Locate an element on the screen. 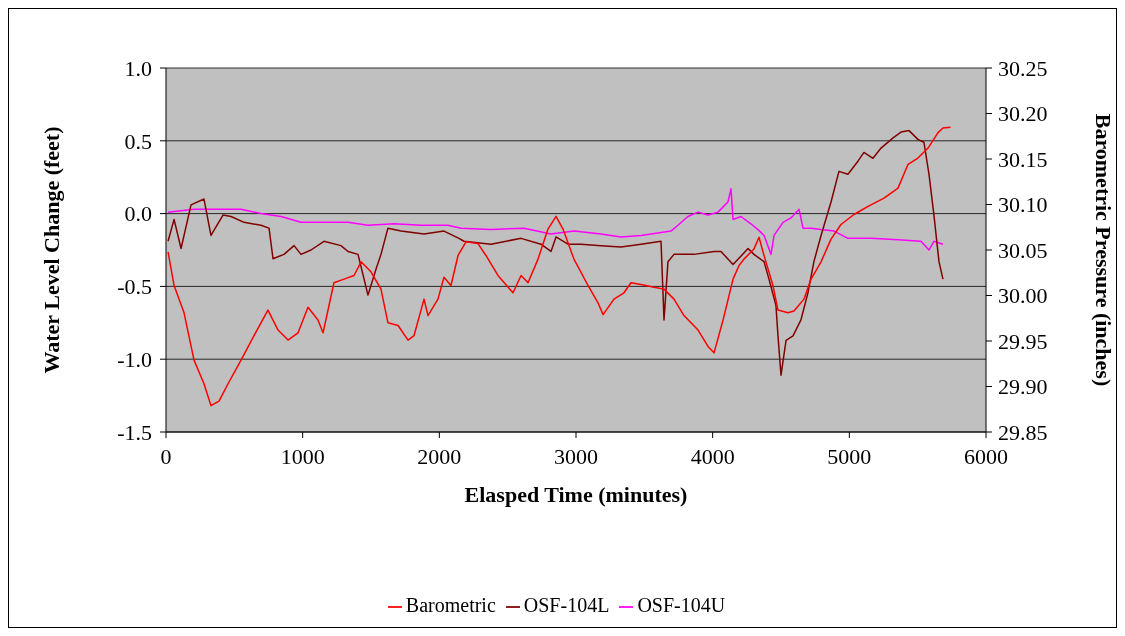  y2-tick-label: 30.15 is located at coordinates (1023, 159).